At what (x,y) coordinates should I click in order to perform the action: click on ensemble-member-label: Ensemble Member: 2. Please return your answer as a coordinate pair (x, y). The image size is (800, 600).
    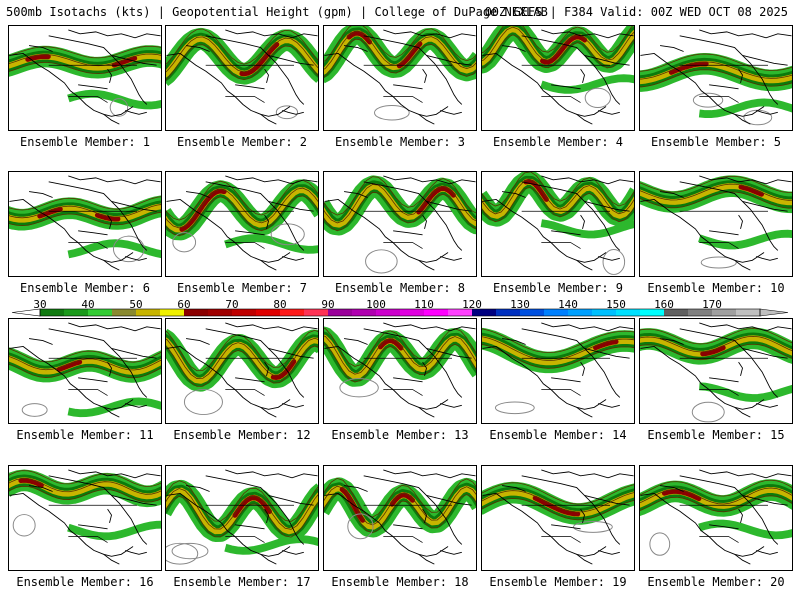
    Looking at the image, I should click on (242, 142).